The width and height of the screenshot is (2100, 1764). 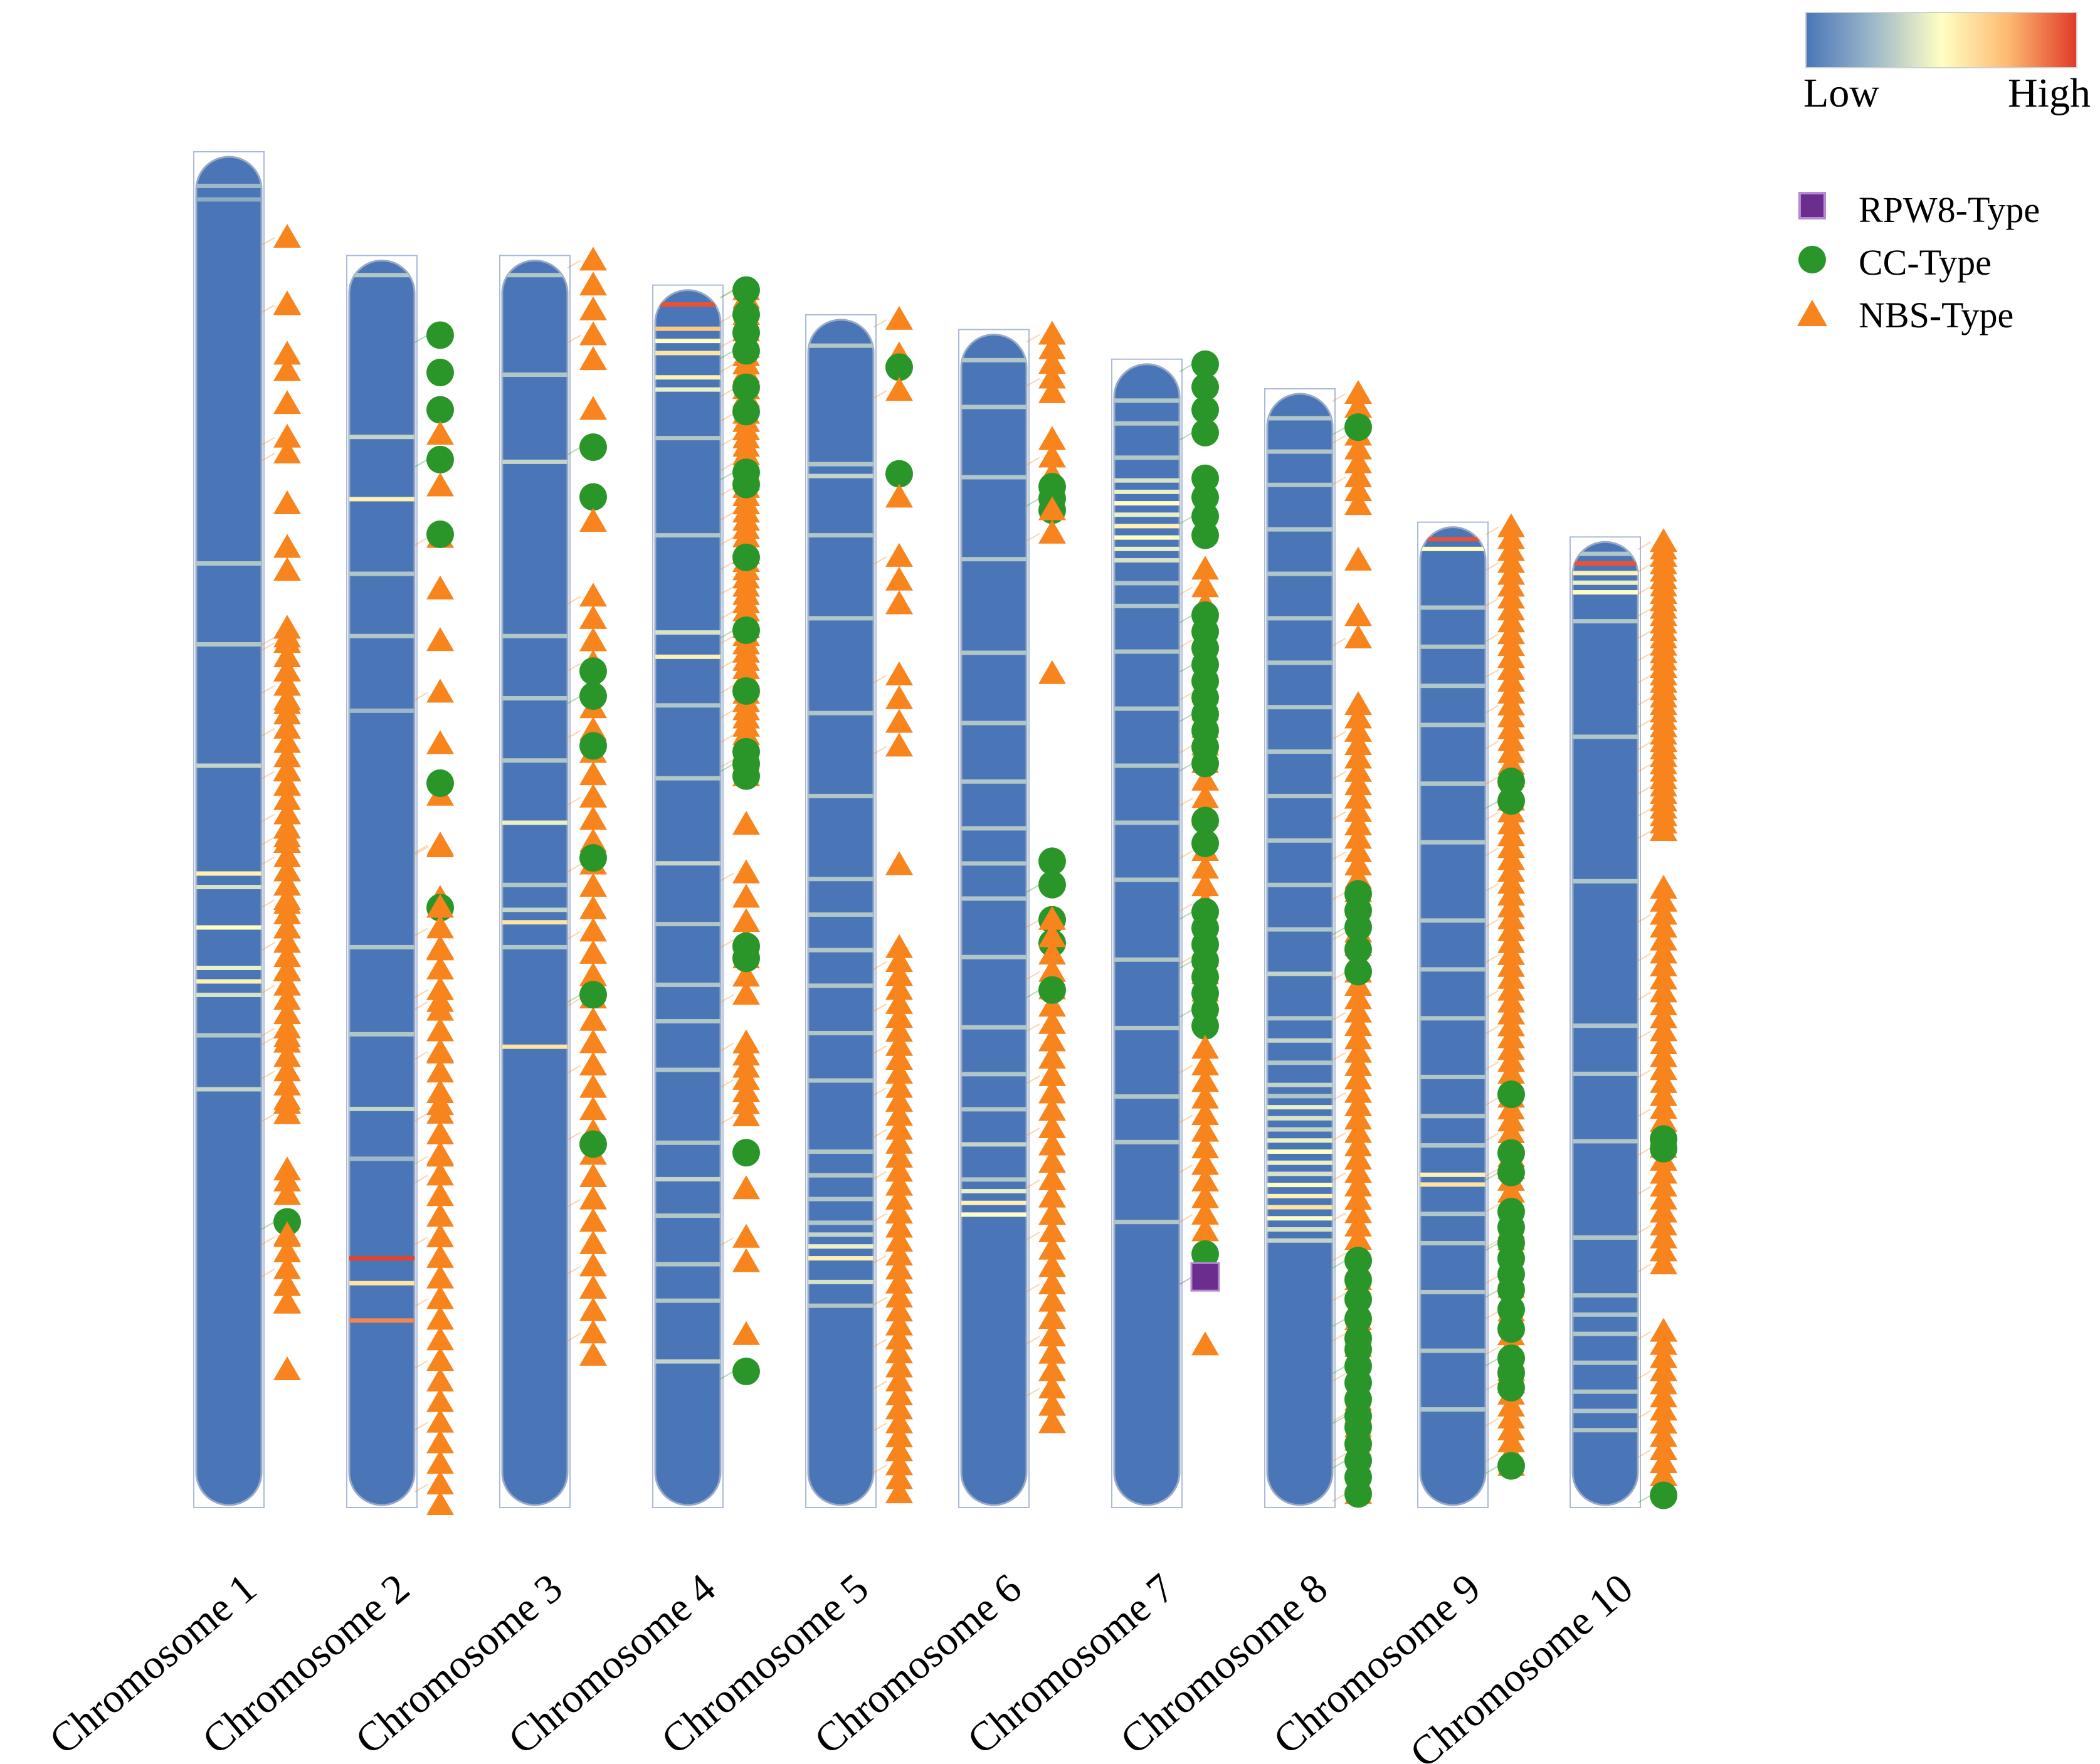 I want to click on chromosome-8-frame, so click(x=1300, y=948).